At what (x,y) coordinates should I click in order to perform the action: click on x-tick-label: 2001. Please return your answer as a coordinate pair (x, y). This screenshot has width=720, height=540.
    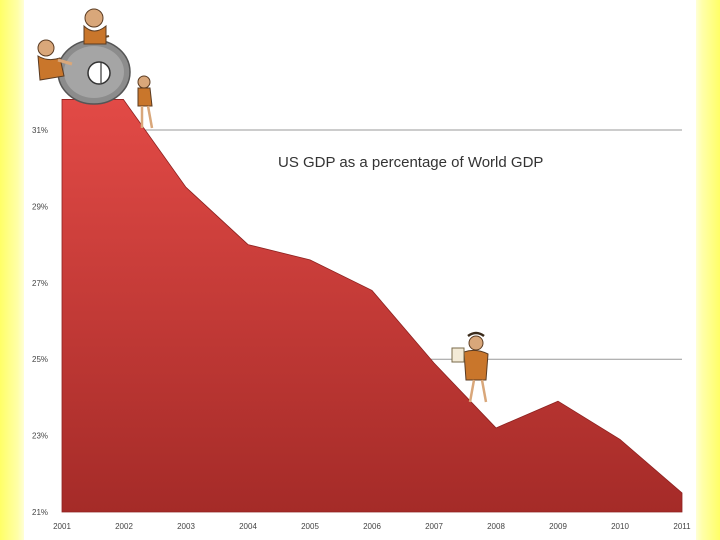
    Looking at the image, I should click on (62, 526).